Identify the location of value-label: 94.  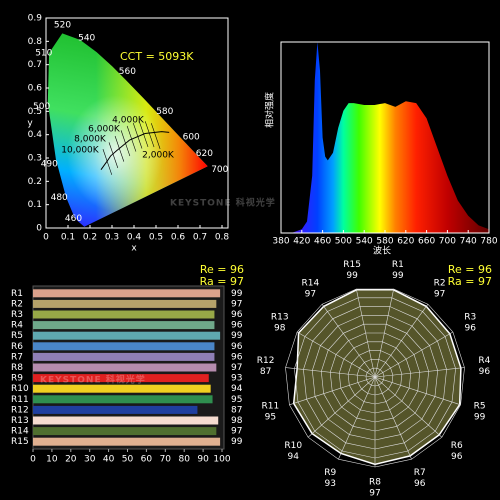
(294, 457).